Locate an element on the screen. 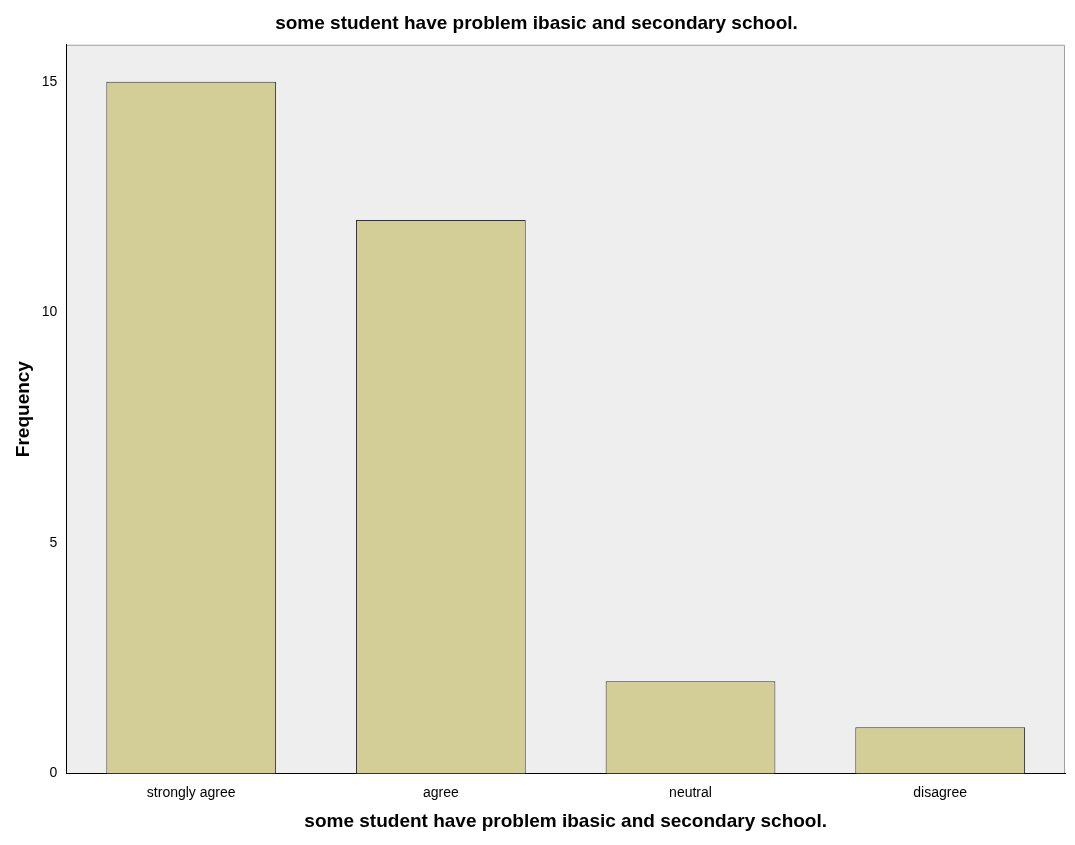 The height and width of the screenshot is (845, 1075). x-tick-label: strongly agree is located at coordinates (191, 791).